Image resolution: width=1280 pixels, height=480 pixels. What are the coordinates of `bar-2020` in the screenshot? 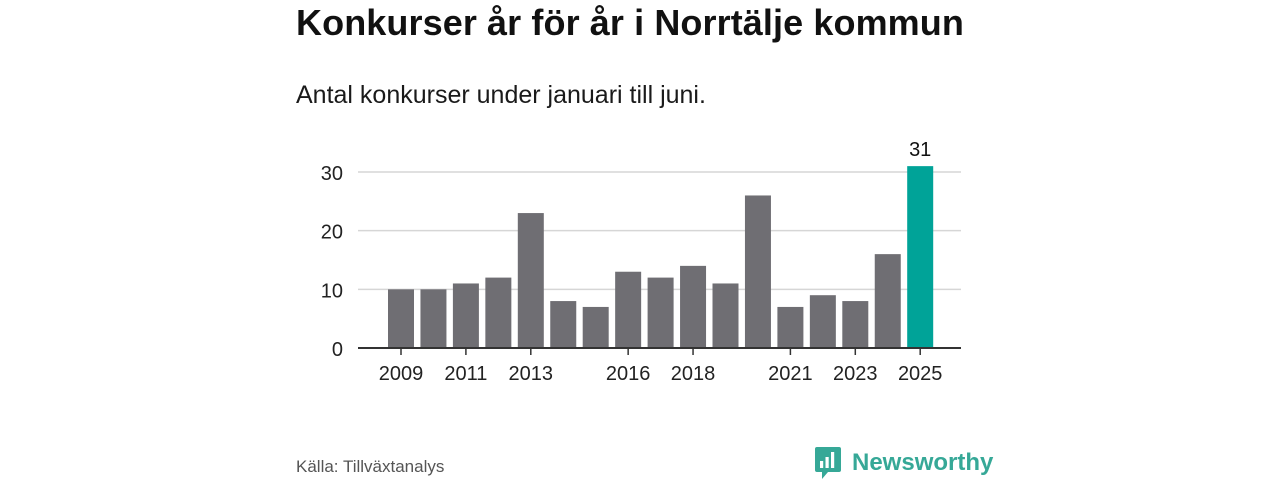 It's located at (757, 271).